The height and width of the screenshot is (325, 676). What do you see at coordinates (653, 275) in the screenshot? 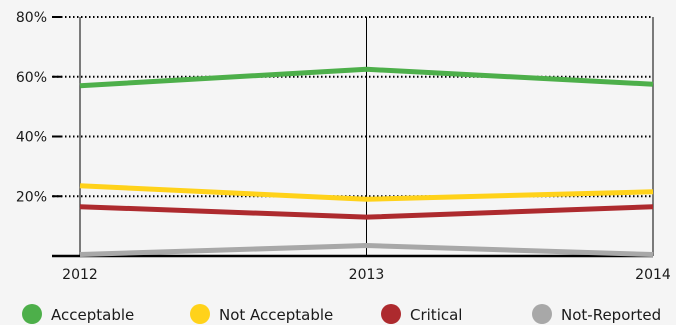
I see `x-tick-label: 2014` at bounding box center [653, 275].